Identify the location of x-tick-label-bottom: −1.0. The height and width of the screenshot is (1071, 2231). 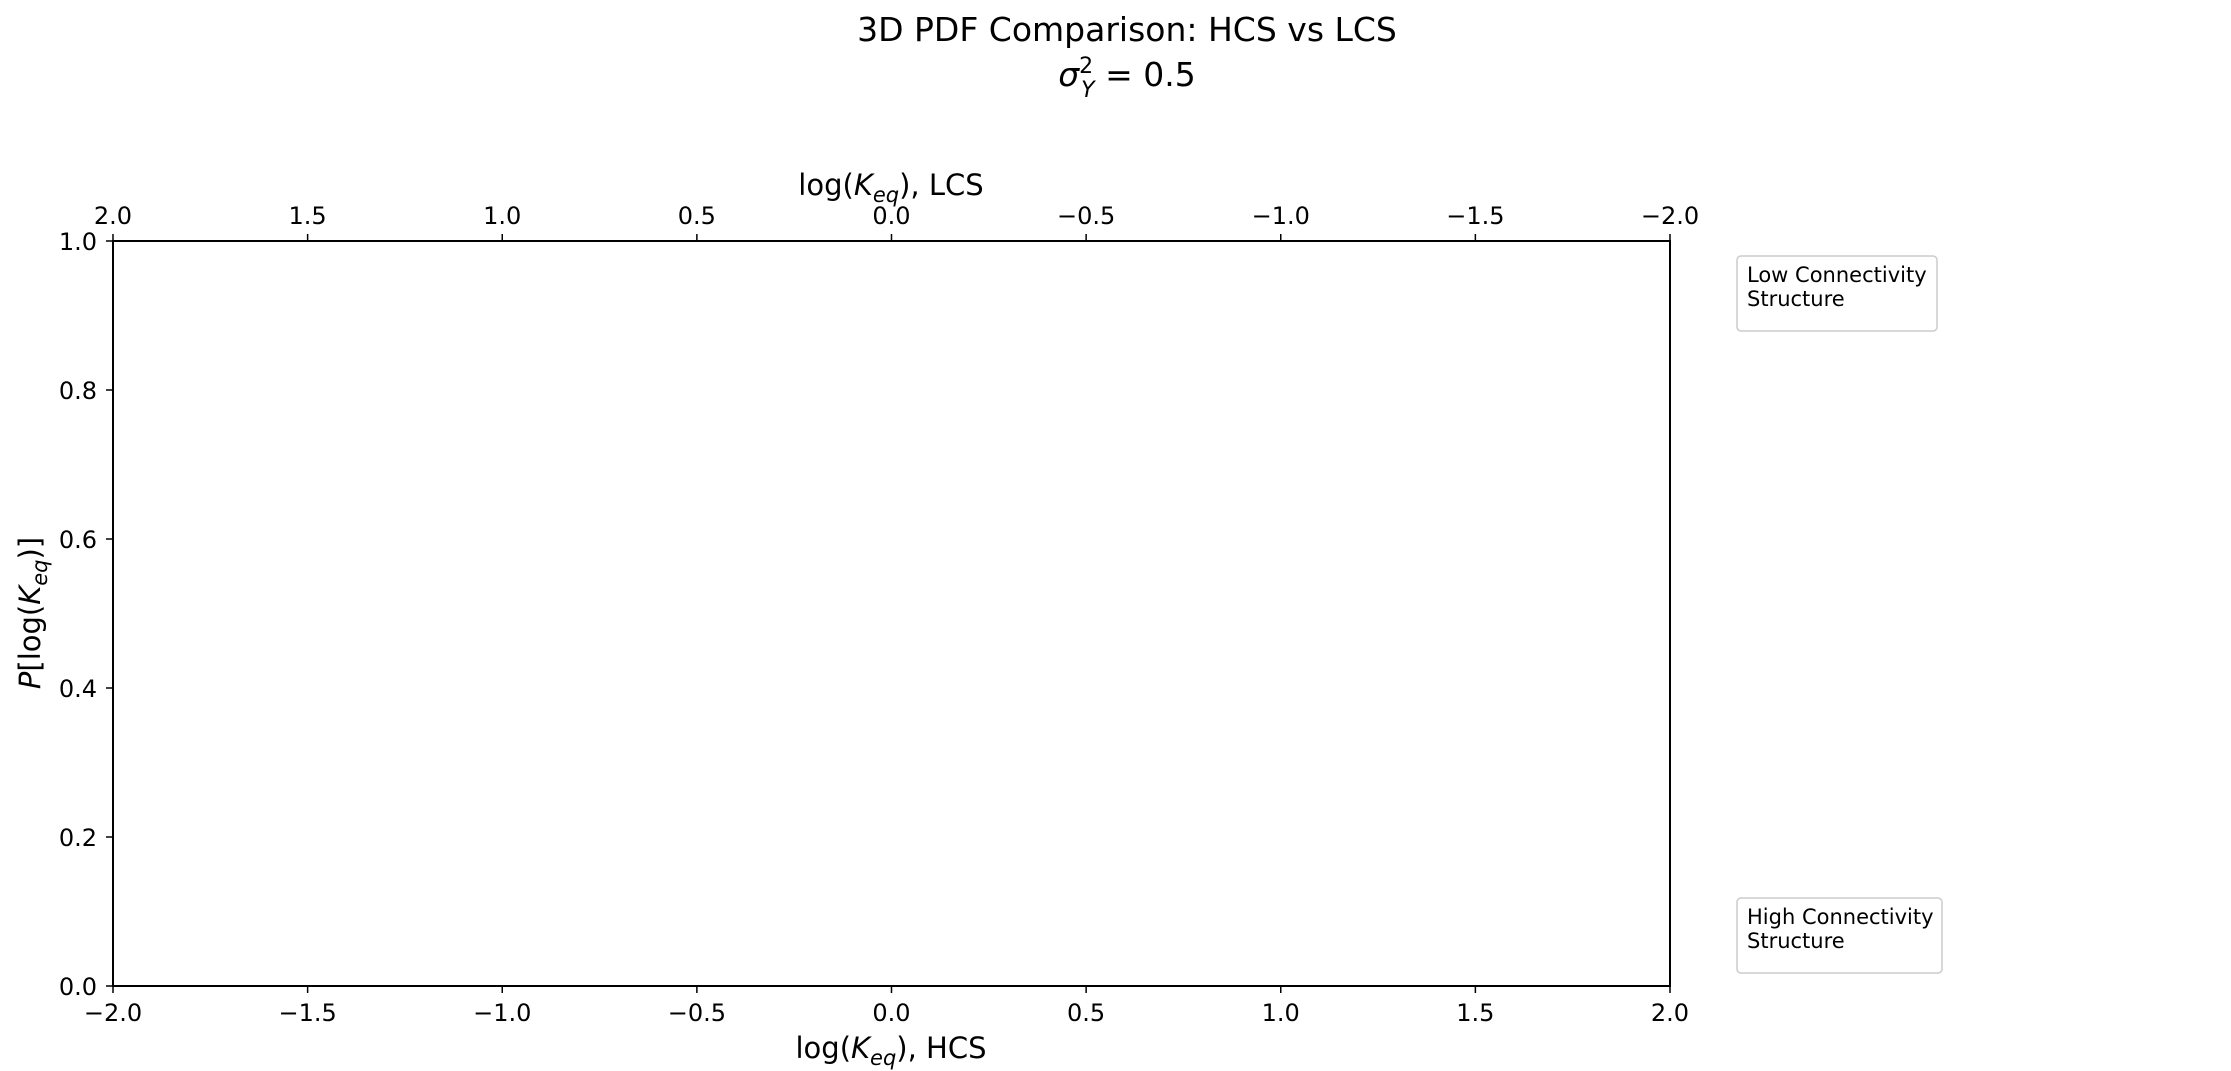
(502, 1013).